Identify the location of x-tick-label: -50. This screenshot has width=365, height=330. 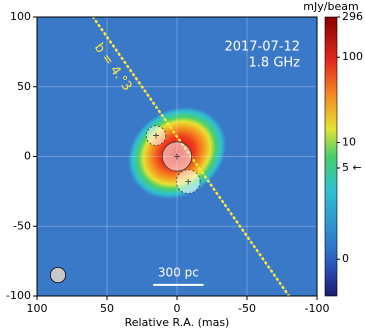
(247, 308).